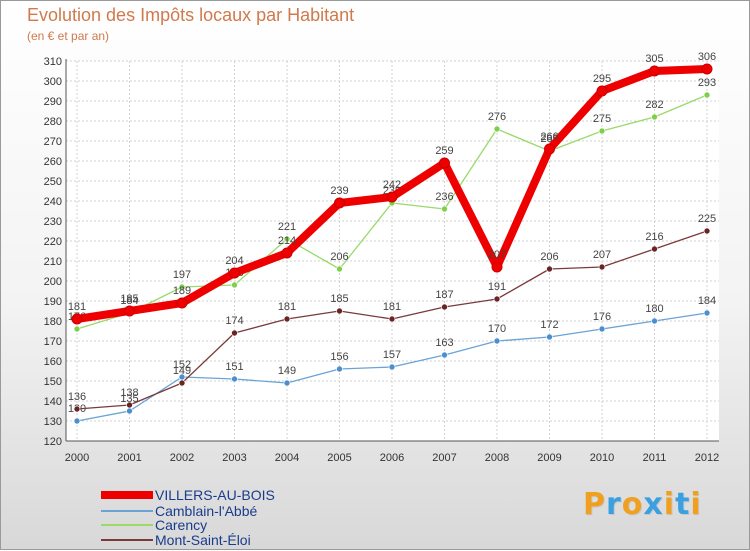 The height and width of the screenshot is (551, 750). Describe the element at coordinates (287, 458) in the screenshot. I see `x-tick-label: 2004` at that location.